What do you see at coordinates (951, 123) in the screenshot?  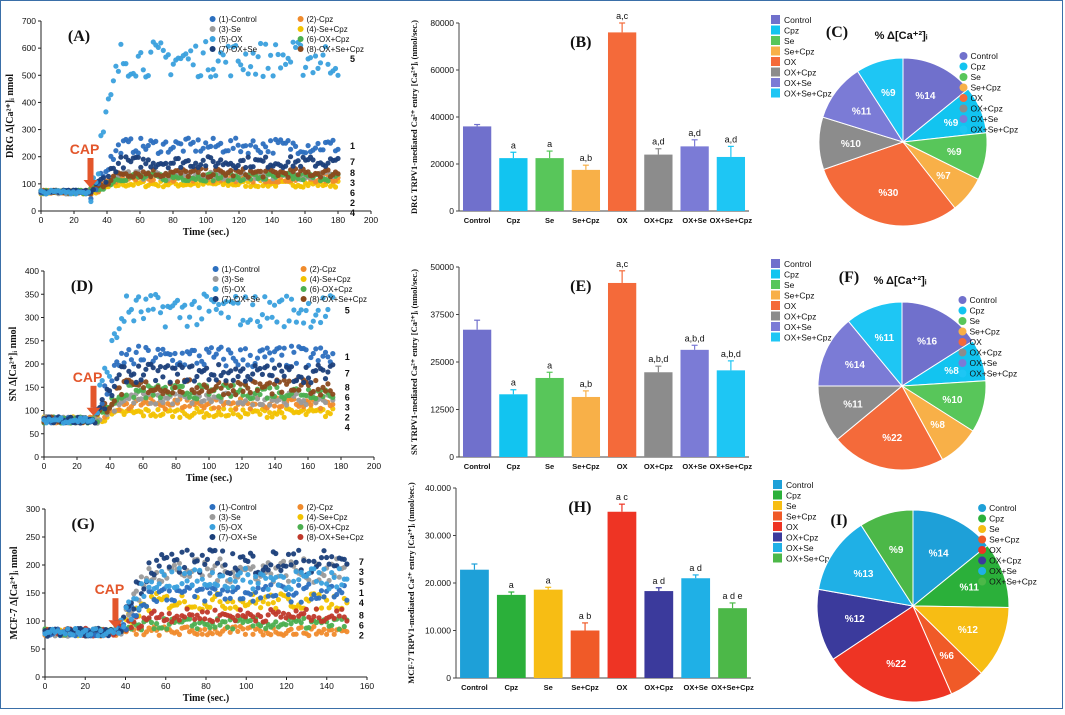 I see `slice-label: %9` at bounding box center [951, 123].